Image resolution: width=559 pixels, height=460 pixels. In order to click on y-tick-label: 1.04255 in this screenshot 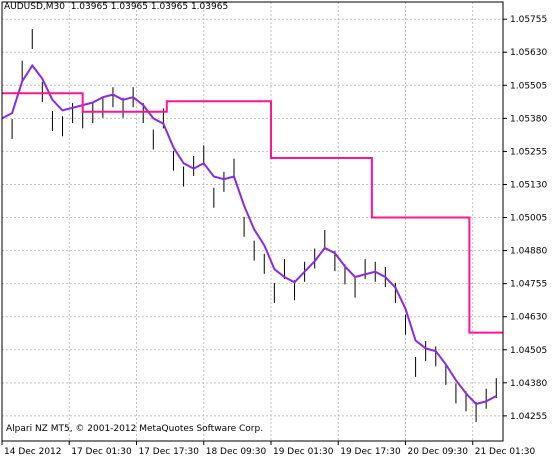, I will do `click(528, 417)`.